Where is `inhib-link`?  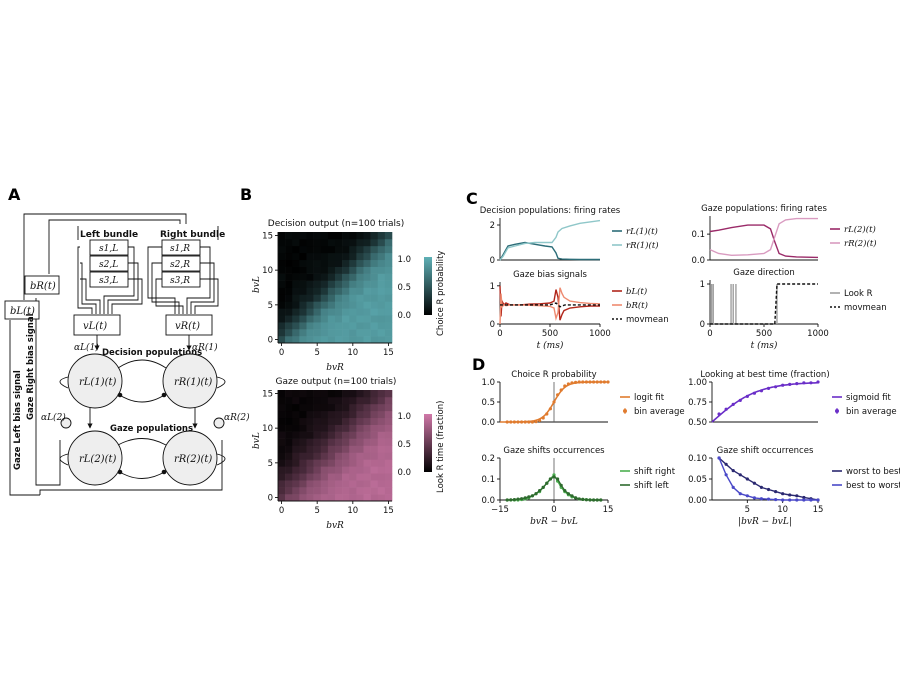
inhib-link is located at coordinates (142, 474).